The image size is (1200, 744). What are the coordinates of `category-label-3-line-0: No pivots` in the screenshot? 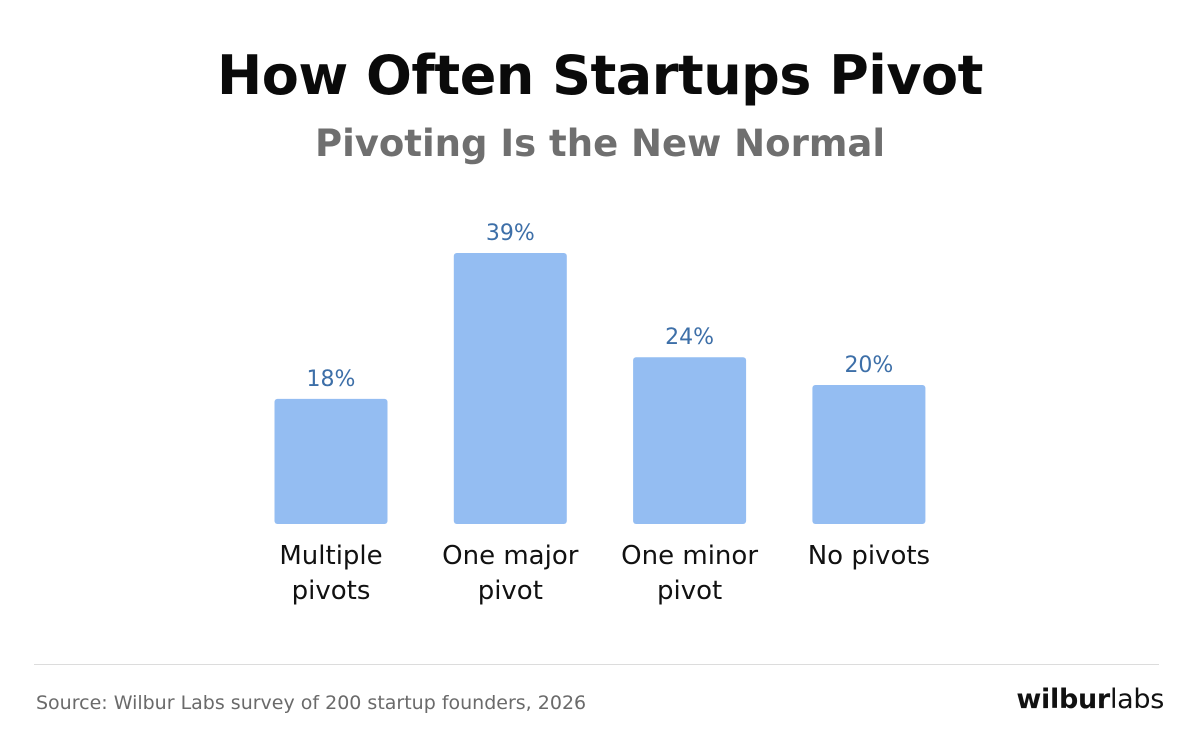 It's located at (869, 556).